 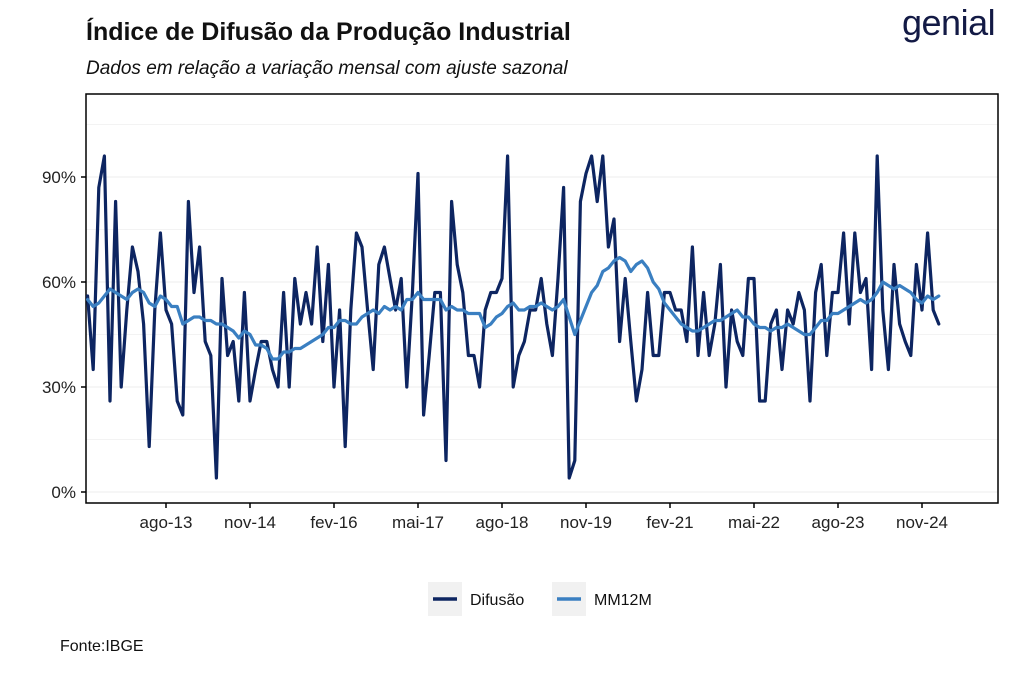 I want to click on y-tick-label: 0%, so click(x=63, y=492).